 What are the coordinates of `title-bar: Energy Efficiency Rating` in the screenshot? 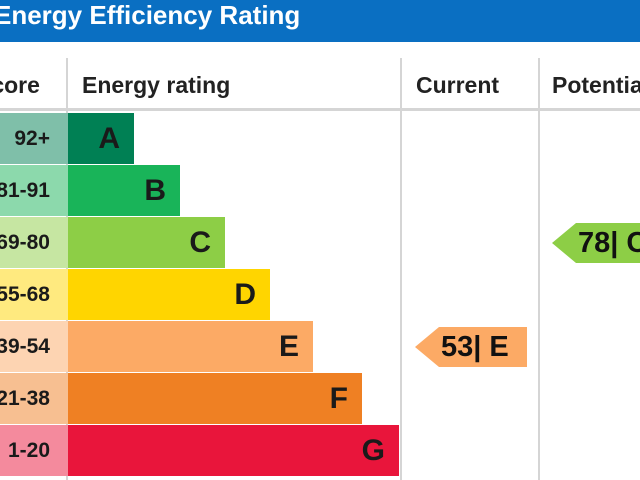 It's located at (320, 21).